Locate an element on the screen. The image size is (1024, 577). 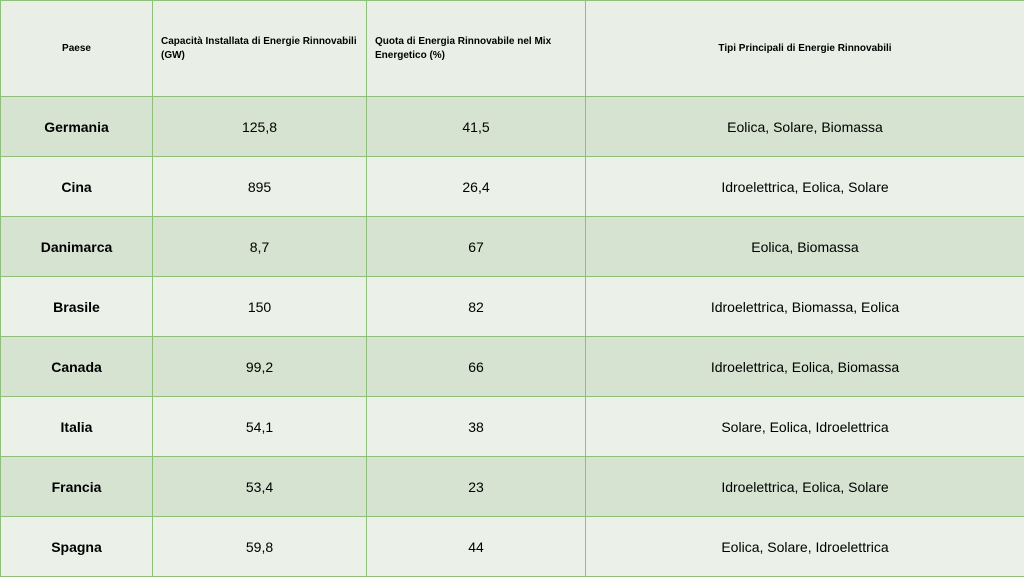
cell-capacity: 53,4 is located at coordinates (260, 487).